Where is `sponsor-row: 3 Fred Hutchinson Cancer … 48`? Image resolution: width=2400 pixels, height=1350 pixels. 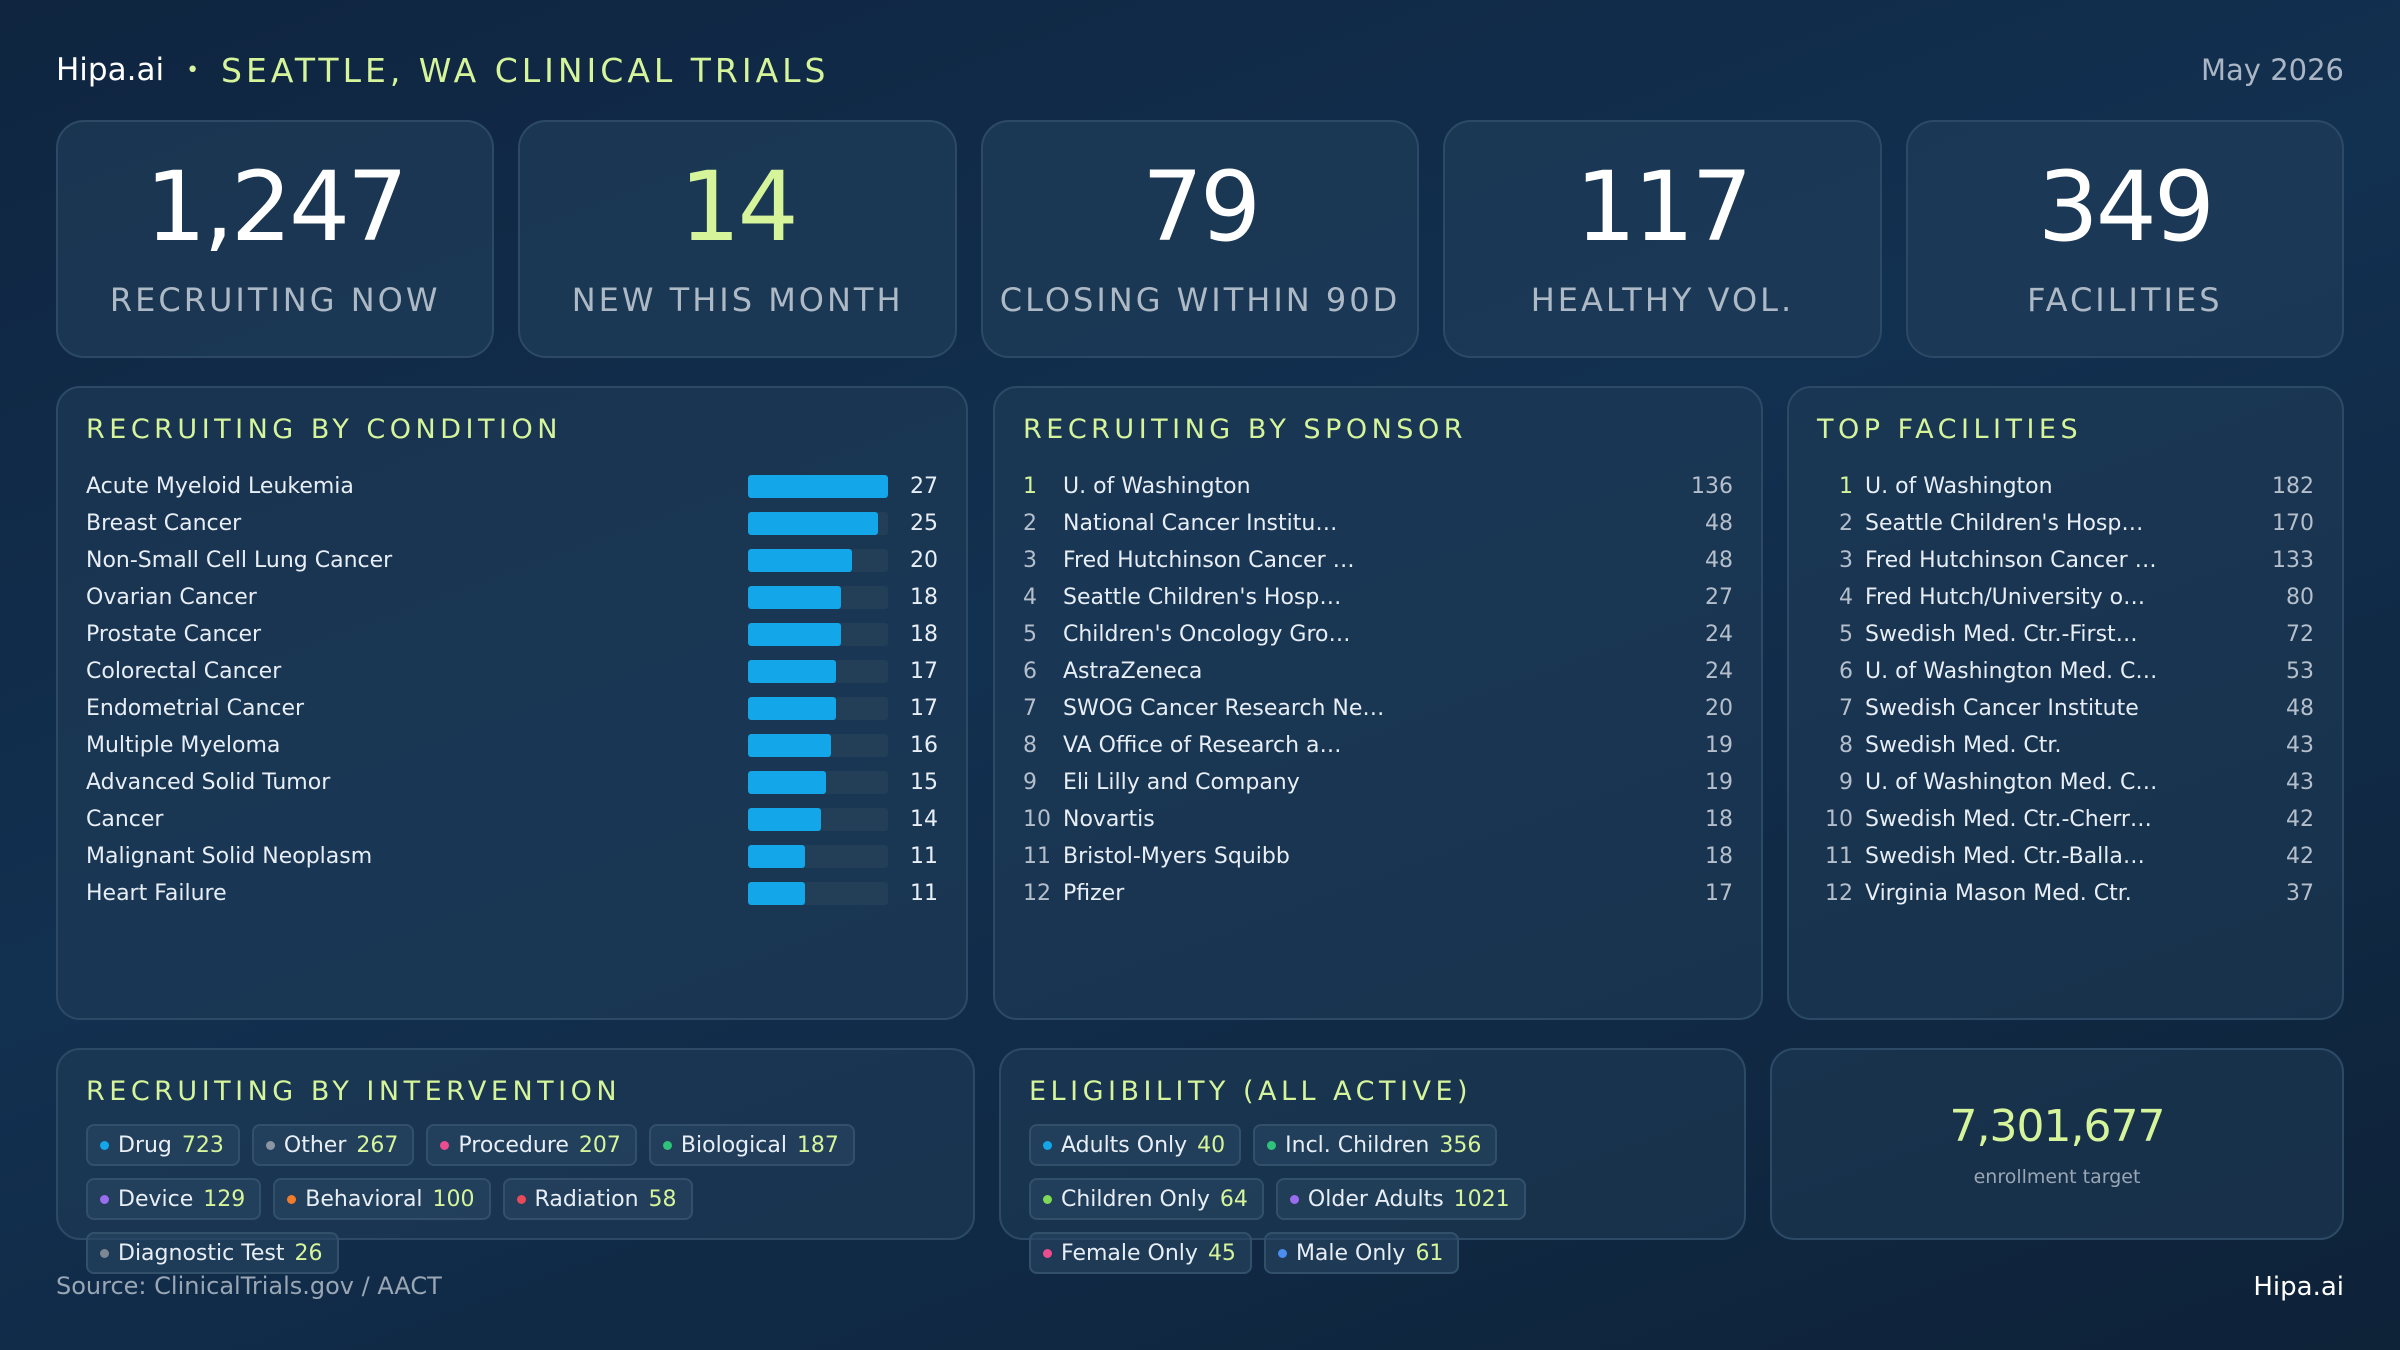
sponsor-row: 3 Fred Hutchinson Cancer … 48 is located at coordinates (1378, 560).